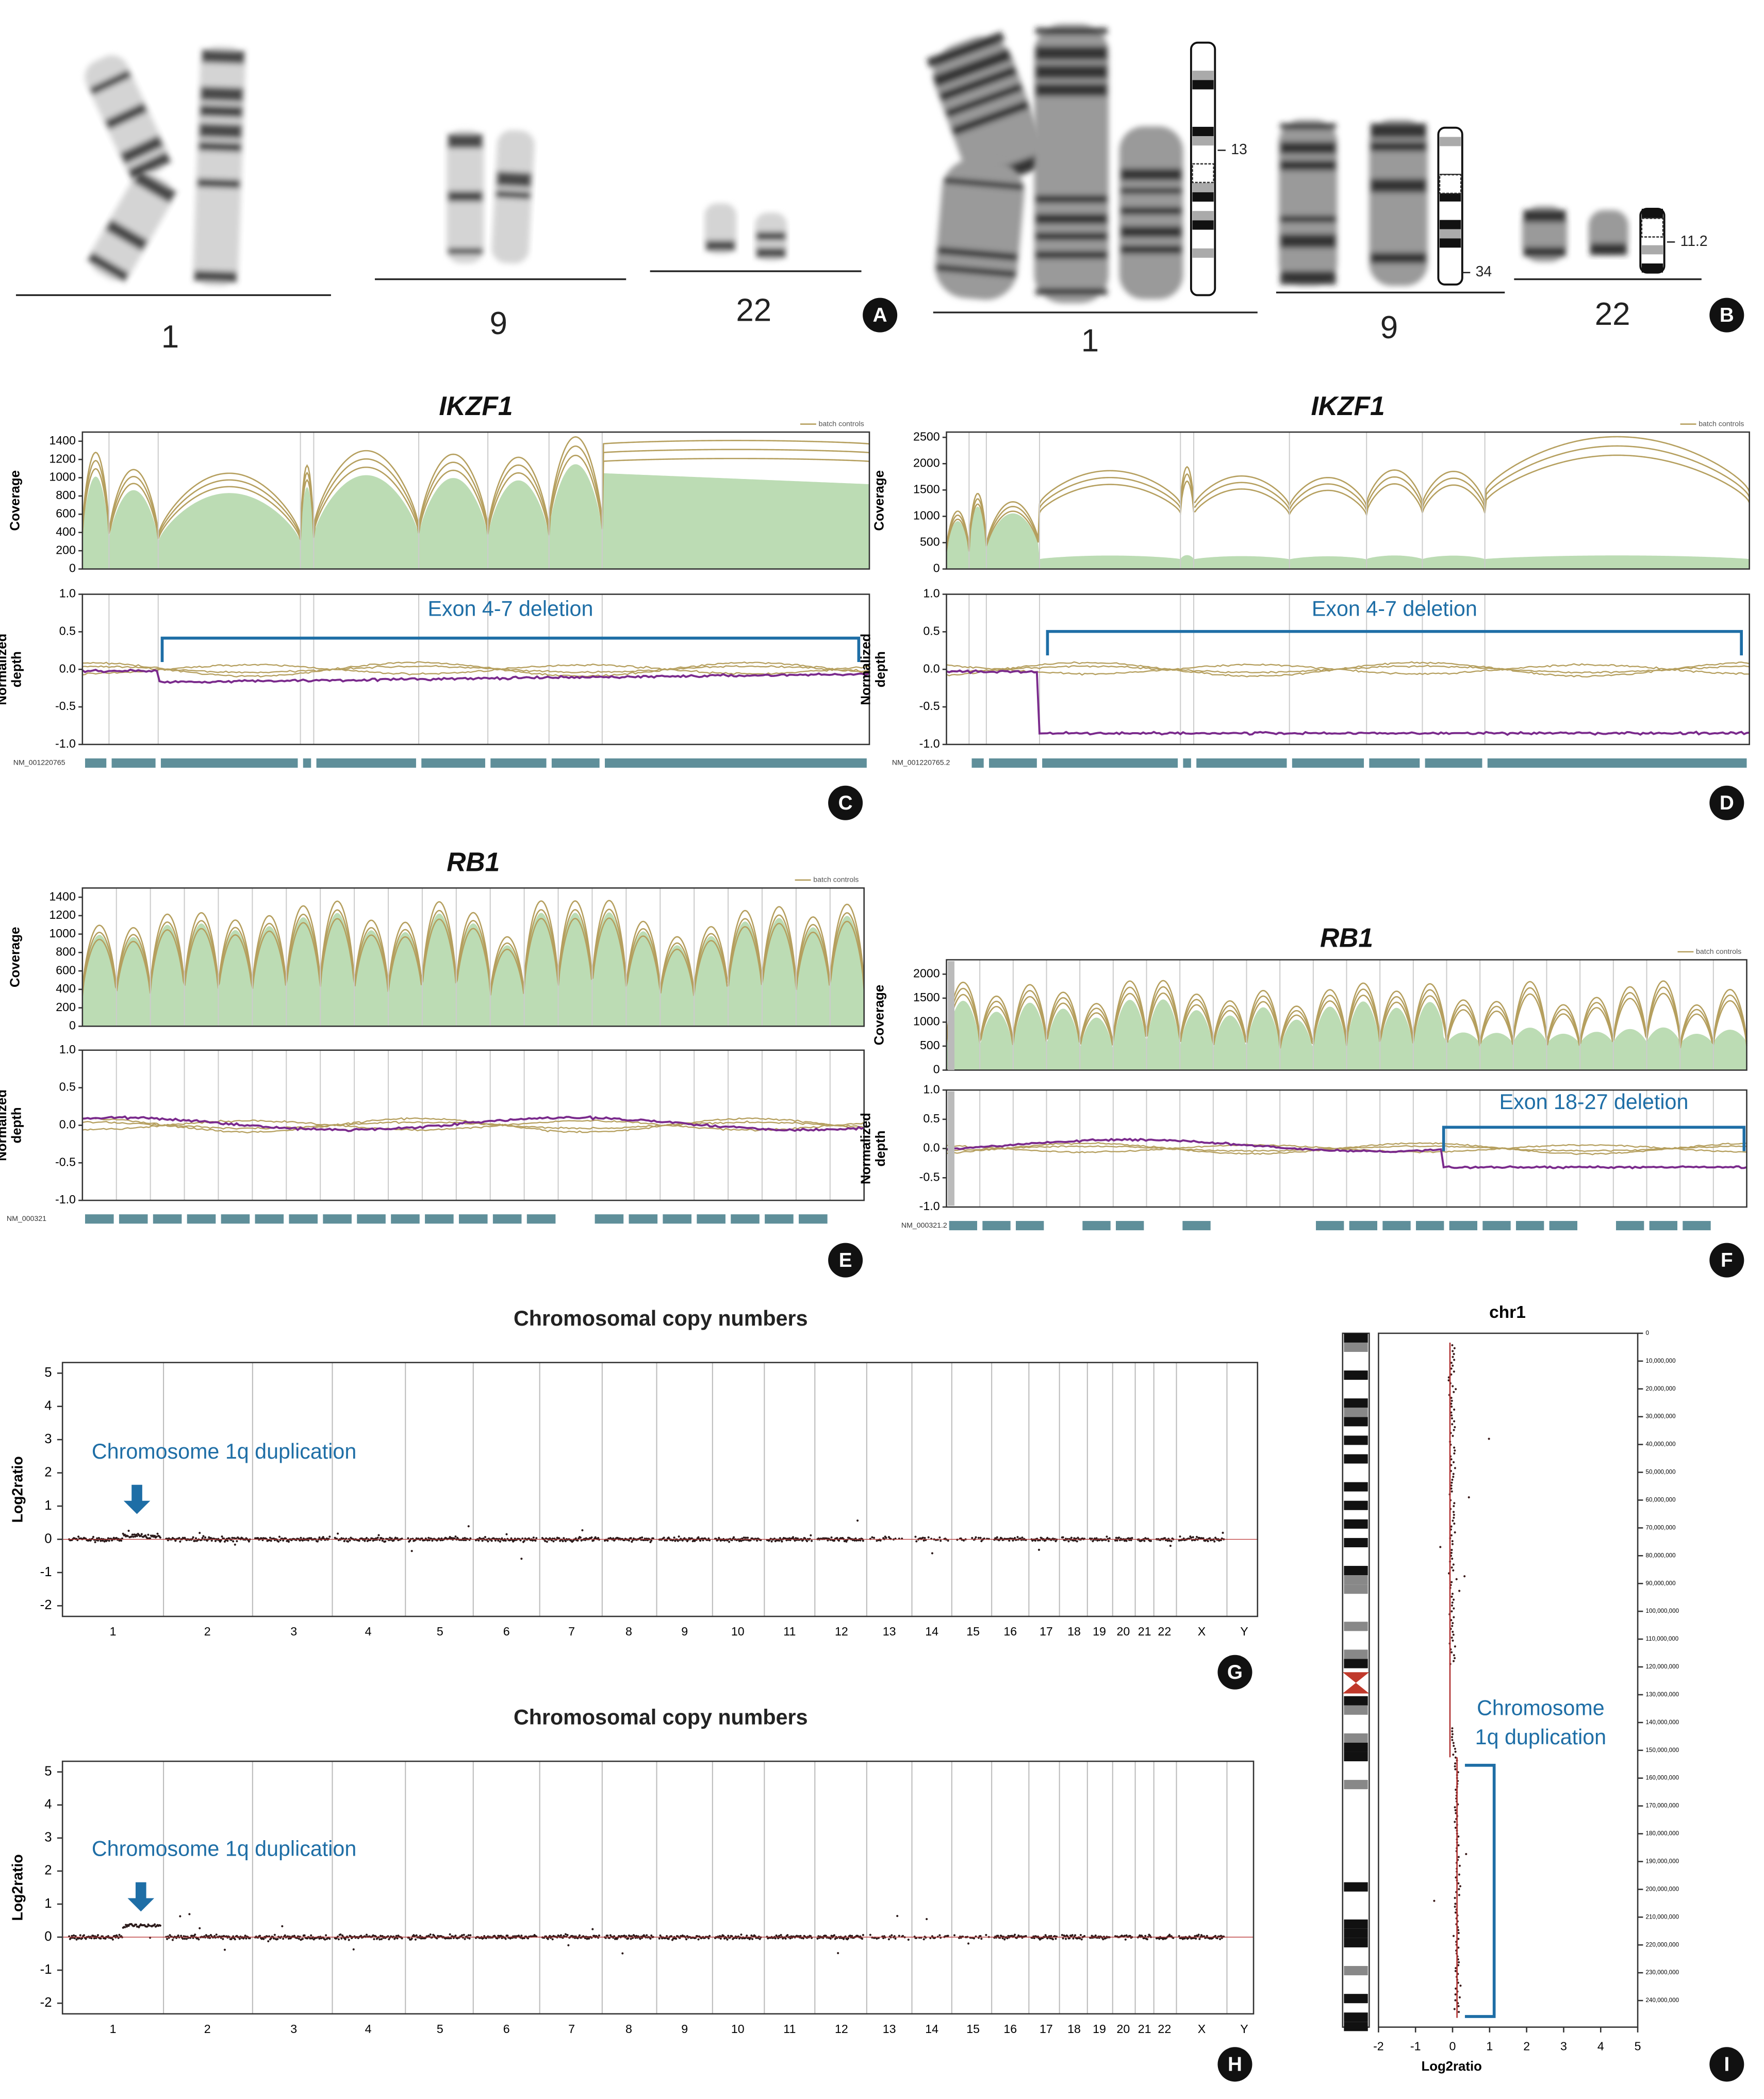 This screenshot has height=2099, width=1764. I want to click on sample-depth, so click(1346, 1153).